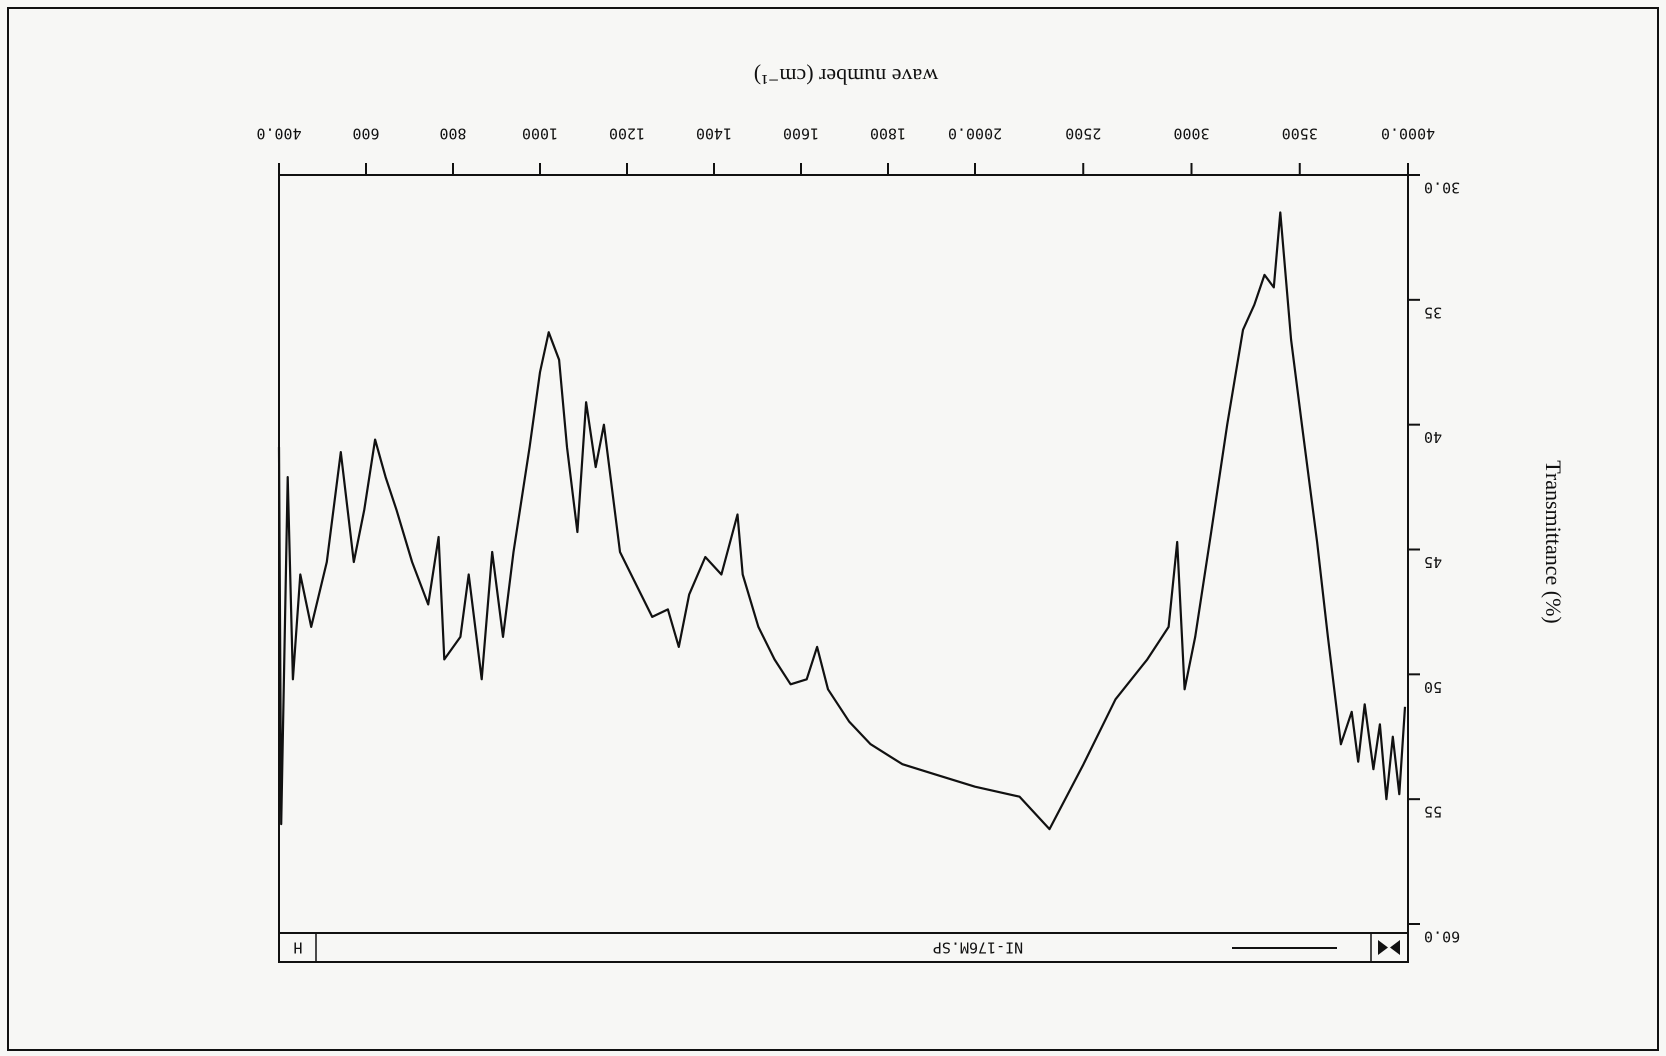 The image size is (1666, 1056). Describe the element at coordinates (978, 948) in the screenshot. I see `chart-title: NI-176M.SP` at that location.